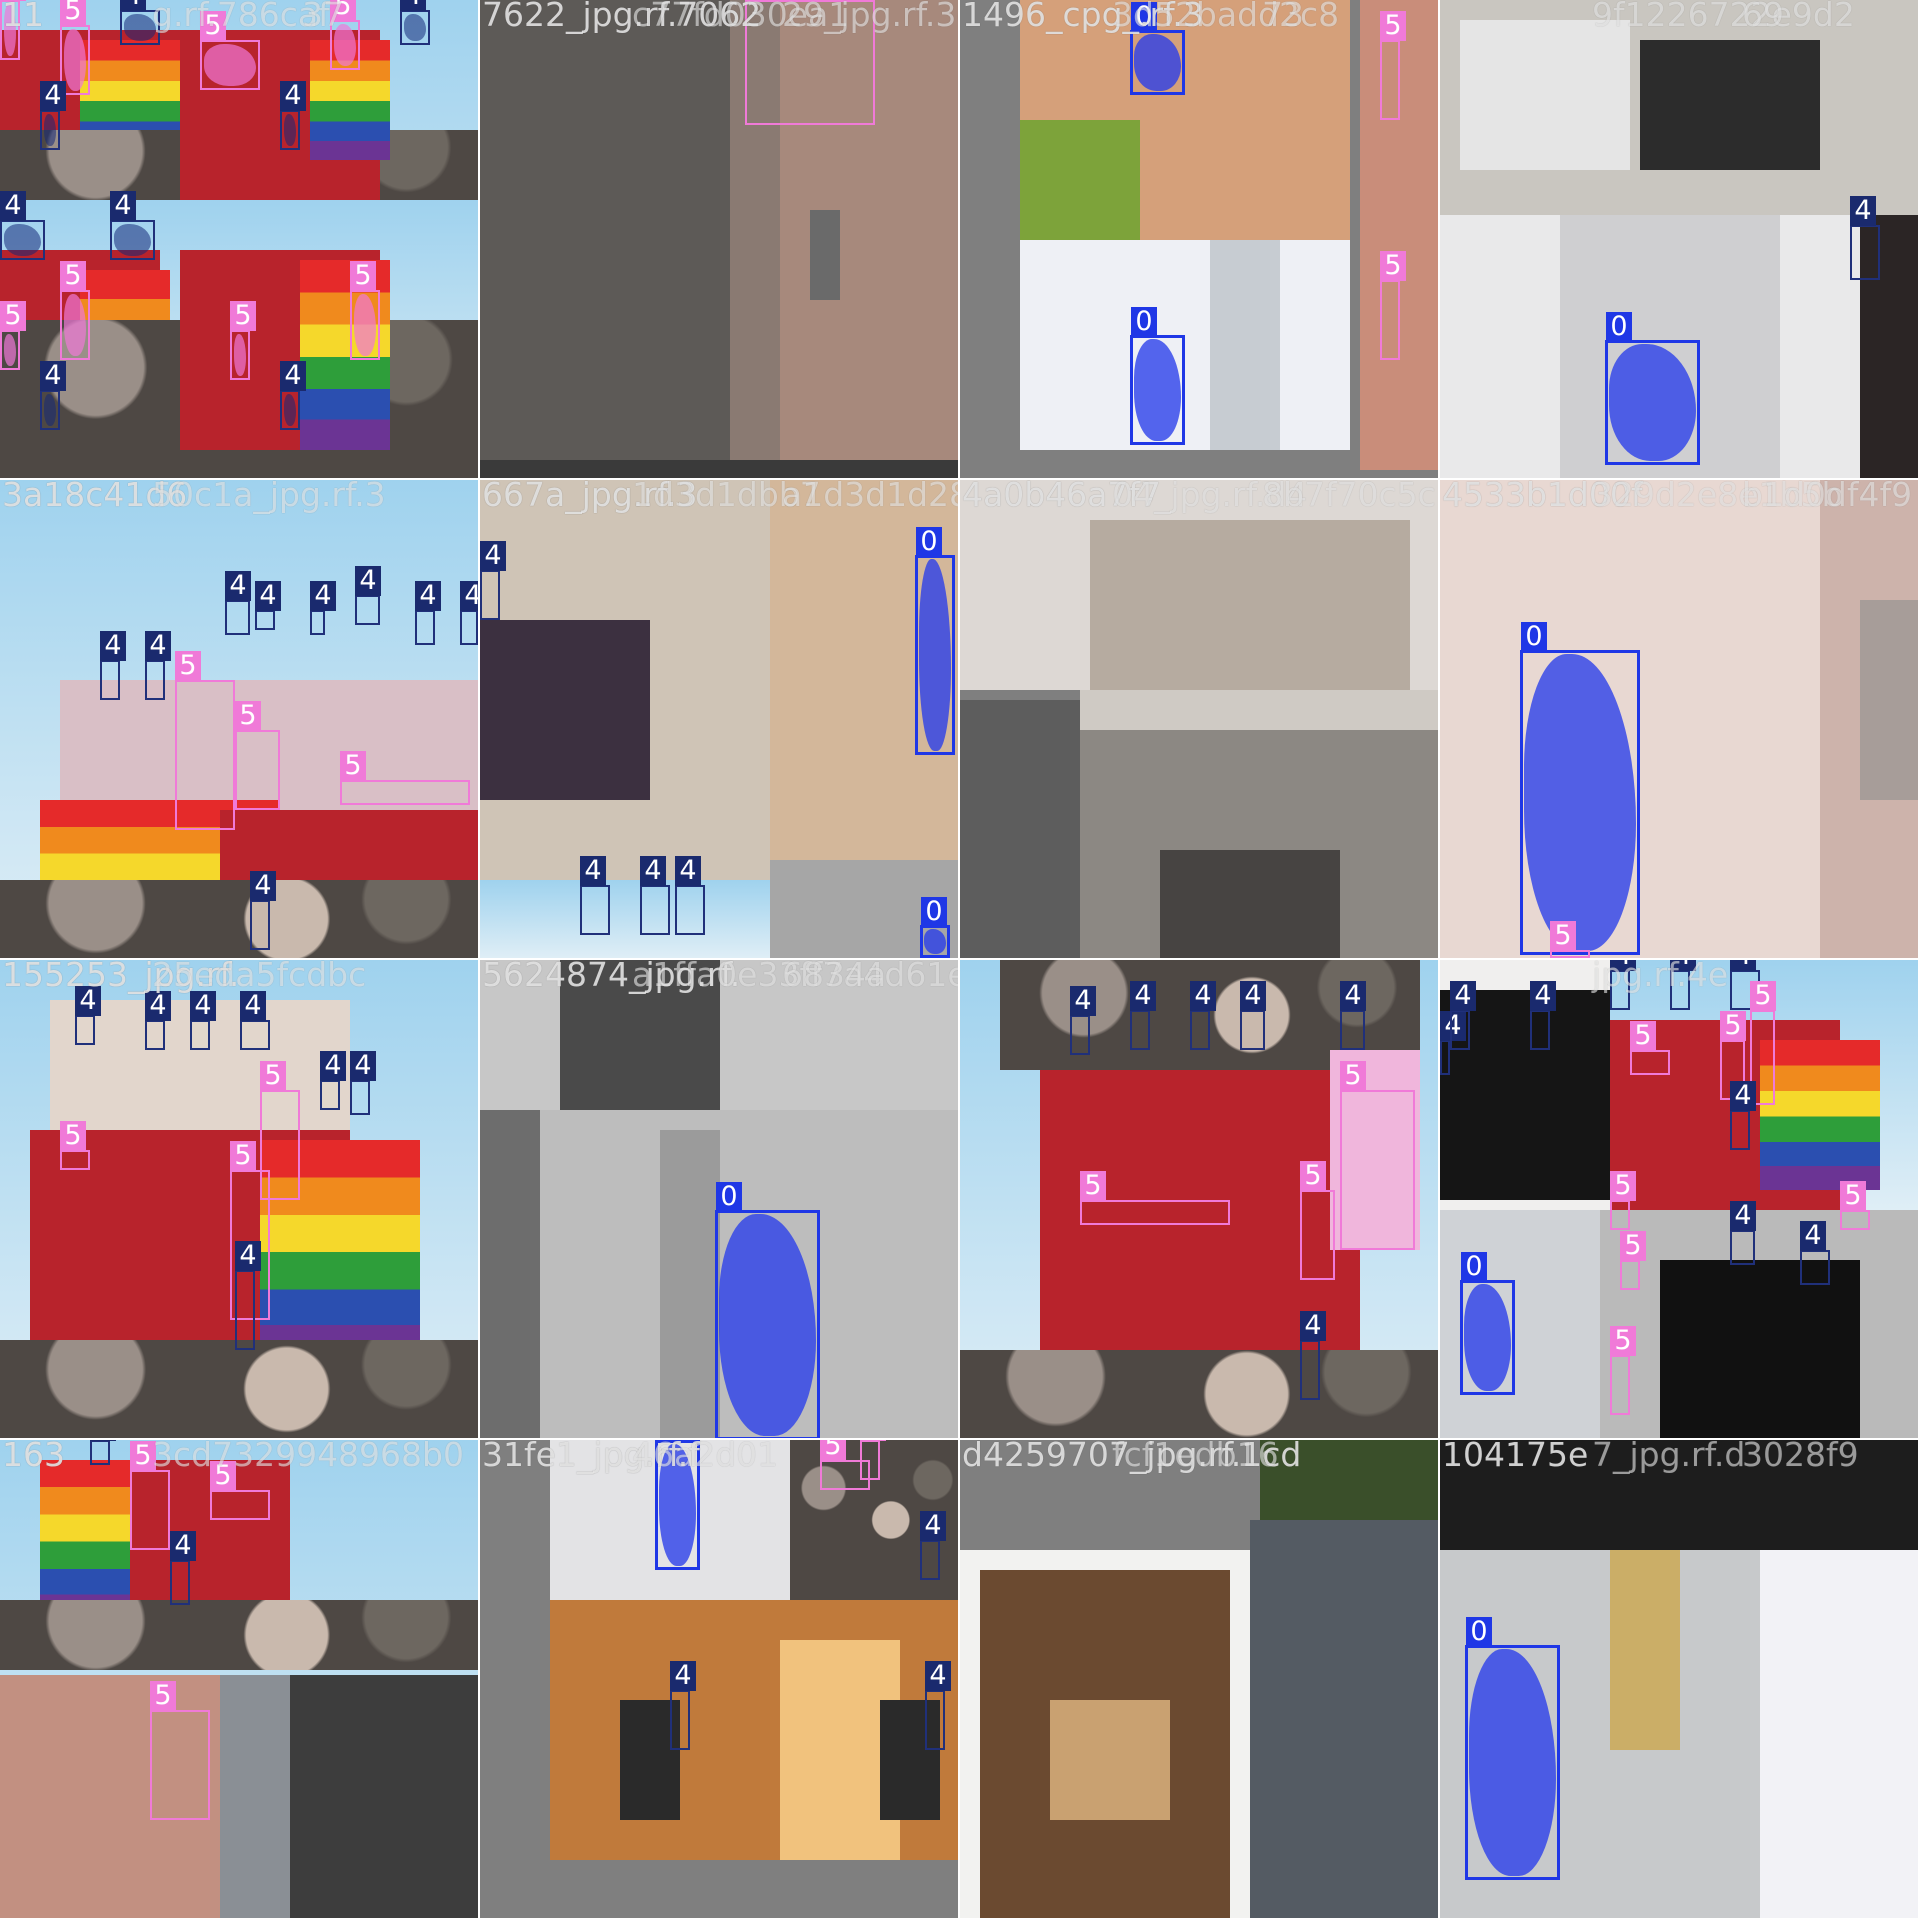 The width and height of the screenshot is (1920, 1920). What do you see at coordinates (1679, 719) in the screenshot?
I see `mosaic-tile: 0 5 4533b1d00f 329d2e8e1b5b b1d0df4f9` at bounding box center [1679, 719].